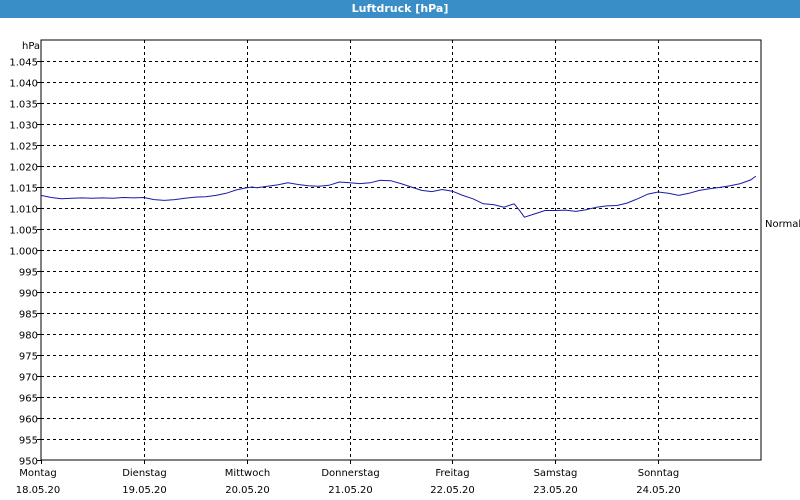 The width and height of the screenshot is (800, 500). I want to click on y-tick-label: 965, so click(28, 399).